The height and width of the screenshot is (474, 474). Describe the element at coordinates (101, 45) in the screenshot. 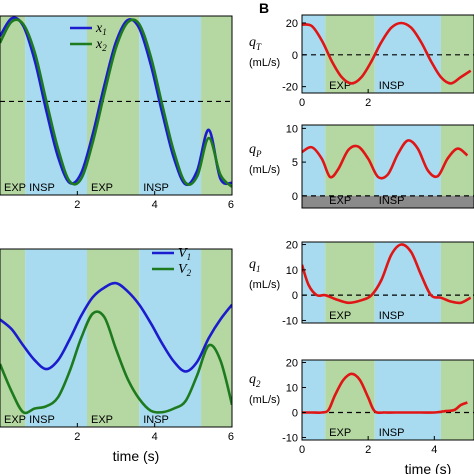

I see `legend-entry: x2` at that location.